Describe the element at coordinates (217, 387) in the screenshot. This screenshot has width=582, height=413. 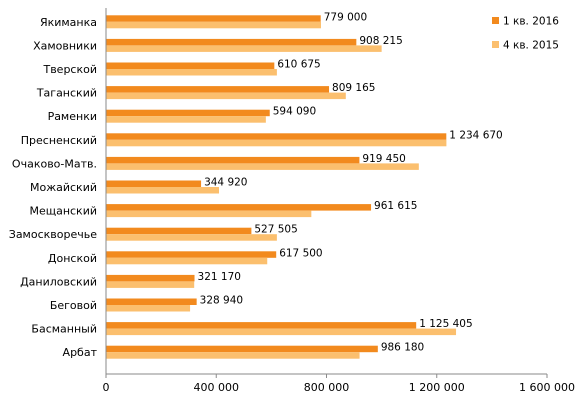
I see `x-tick-label-2: 400 000` at that location.